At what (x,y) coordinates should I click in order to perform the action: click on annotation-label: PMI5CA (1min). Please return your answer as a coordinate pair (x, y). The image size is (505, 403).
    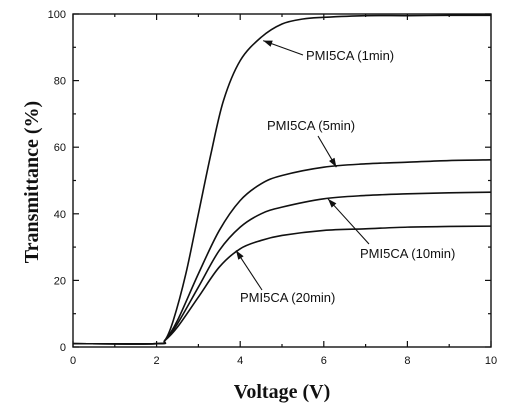
    Looking at the image, I should click on (350, 55).